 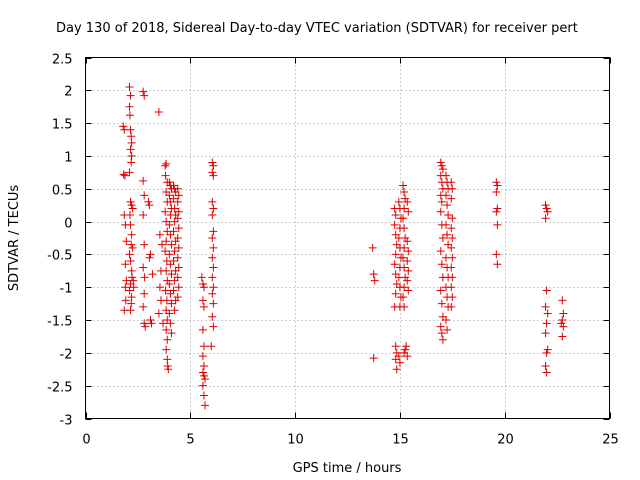 What do you see at coordinates (62, 60) in the screenshot?
I see `y-tick-label: 2.5` at bounding box center [62, 60].